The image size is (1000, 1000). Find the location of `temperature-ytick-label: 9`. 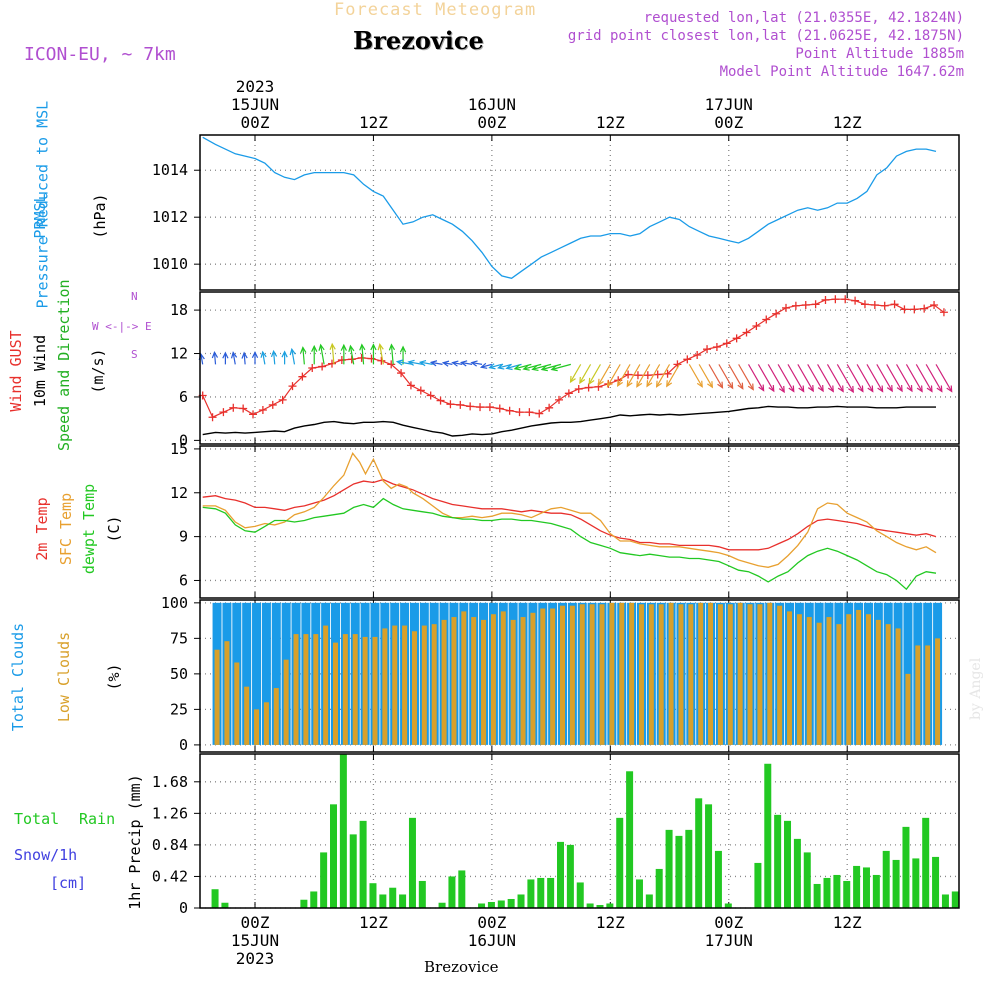

temperature-ytick-label: 9 is located at coordinates (183, 537).